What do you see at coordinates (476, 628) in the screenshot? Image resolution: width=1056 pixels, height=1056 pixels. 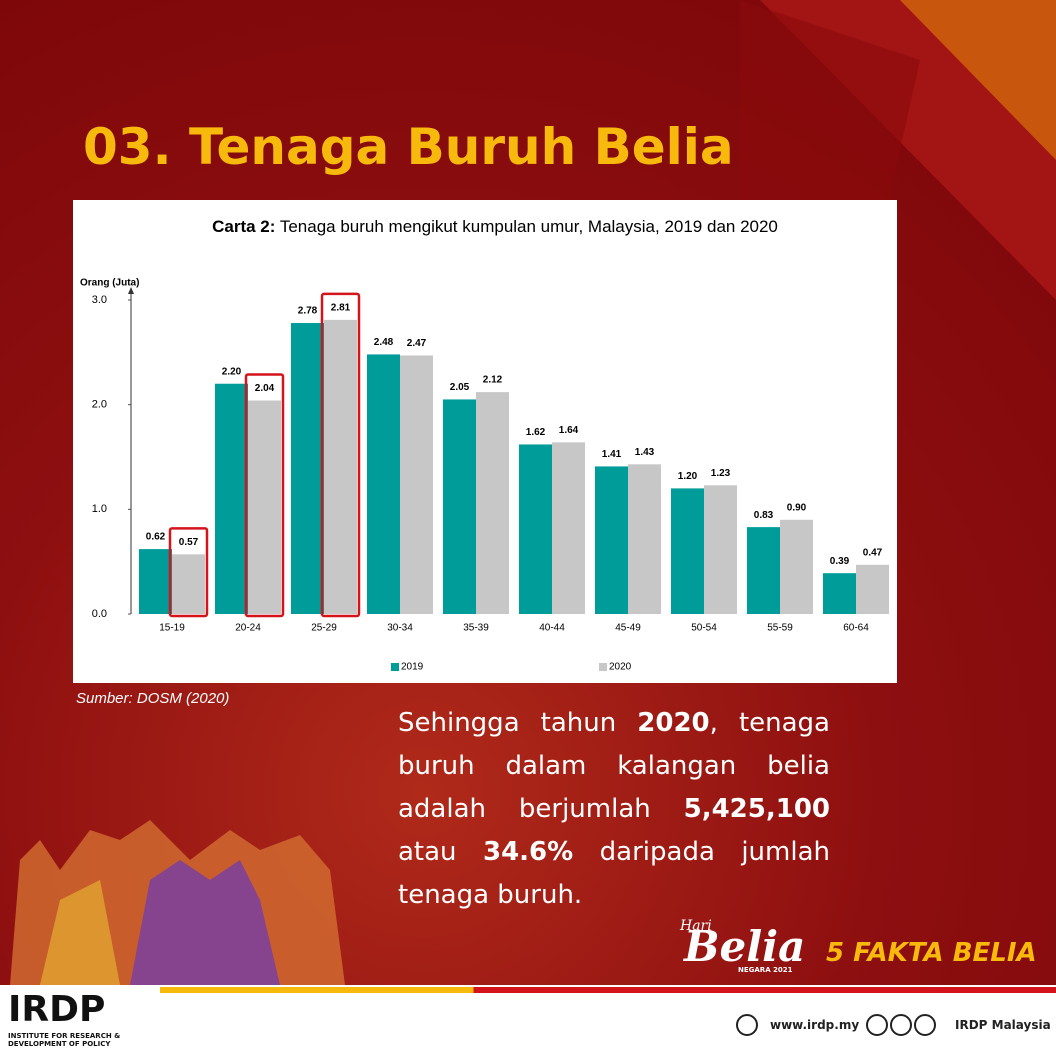 I see `x-tick-label: 35-39` at bounding box center [476, 628].